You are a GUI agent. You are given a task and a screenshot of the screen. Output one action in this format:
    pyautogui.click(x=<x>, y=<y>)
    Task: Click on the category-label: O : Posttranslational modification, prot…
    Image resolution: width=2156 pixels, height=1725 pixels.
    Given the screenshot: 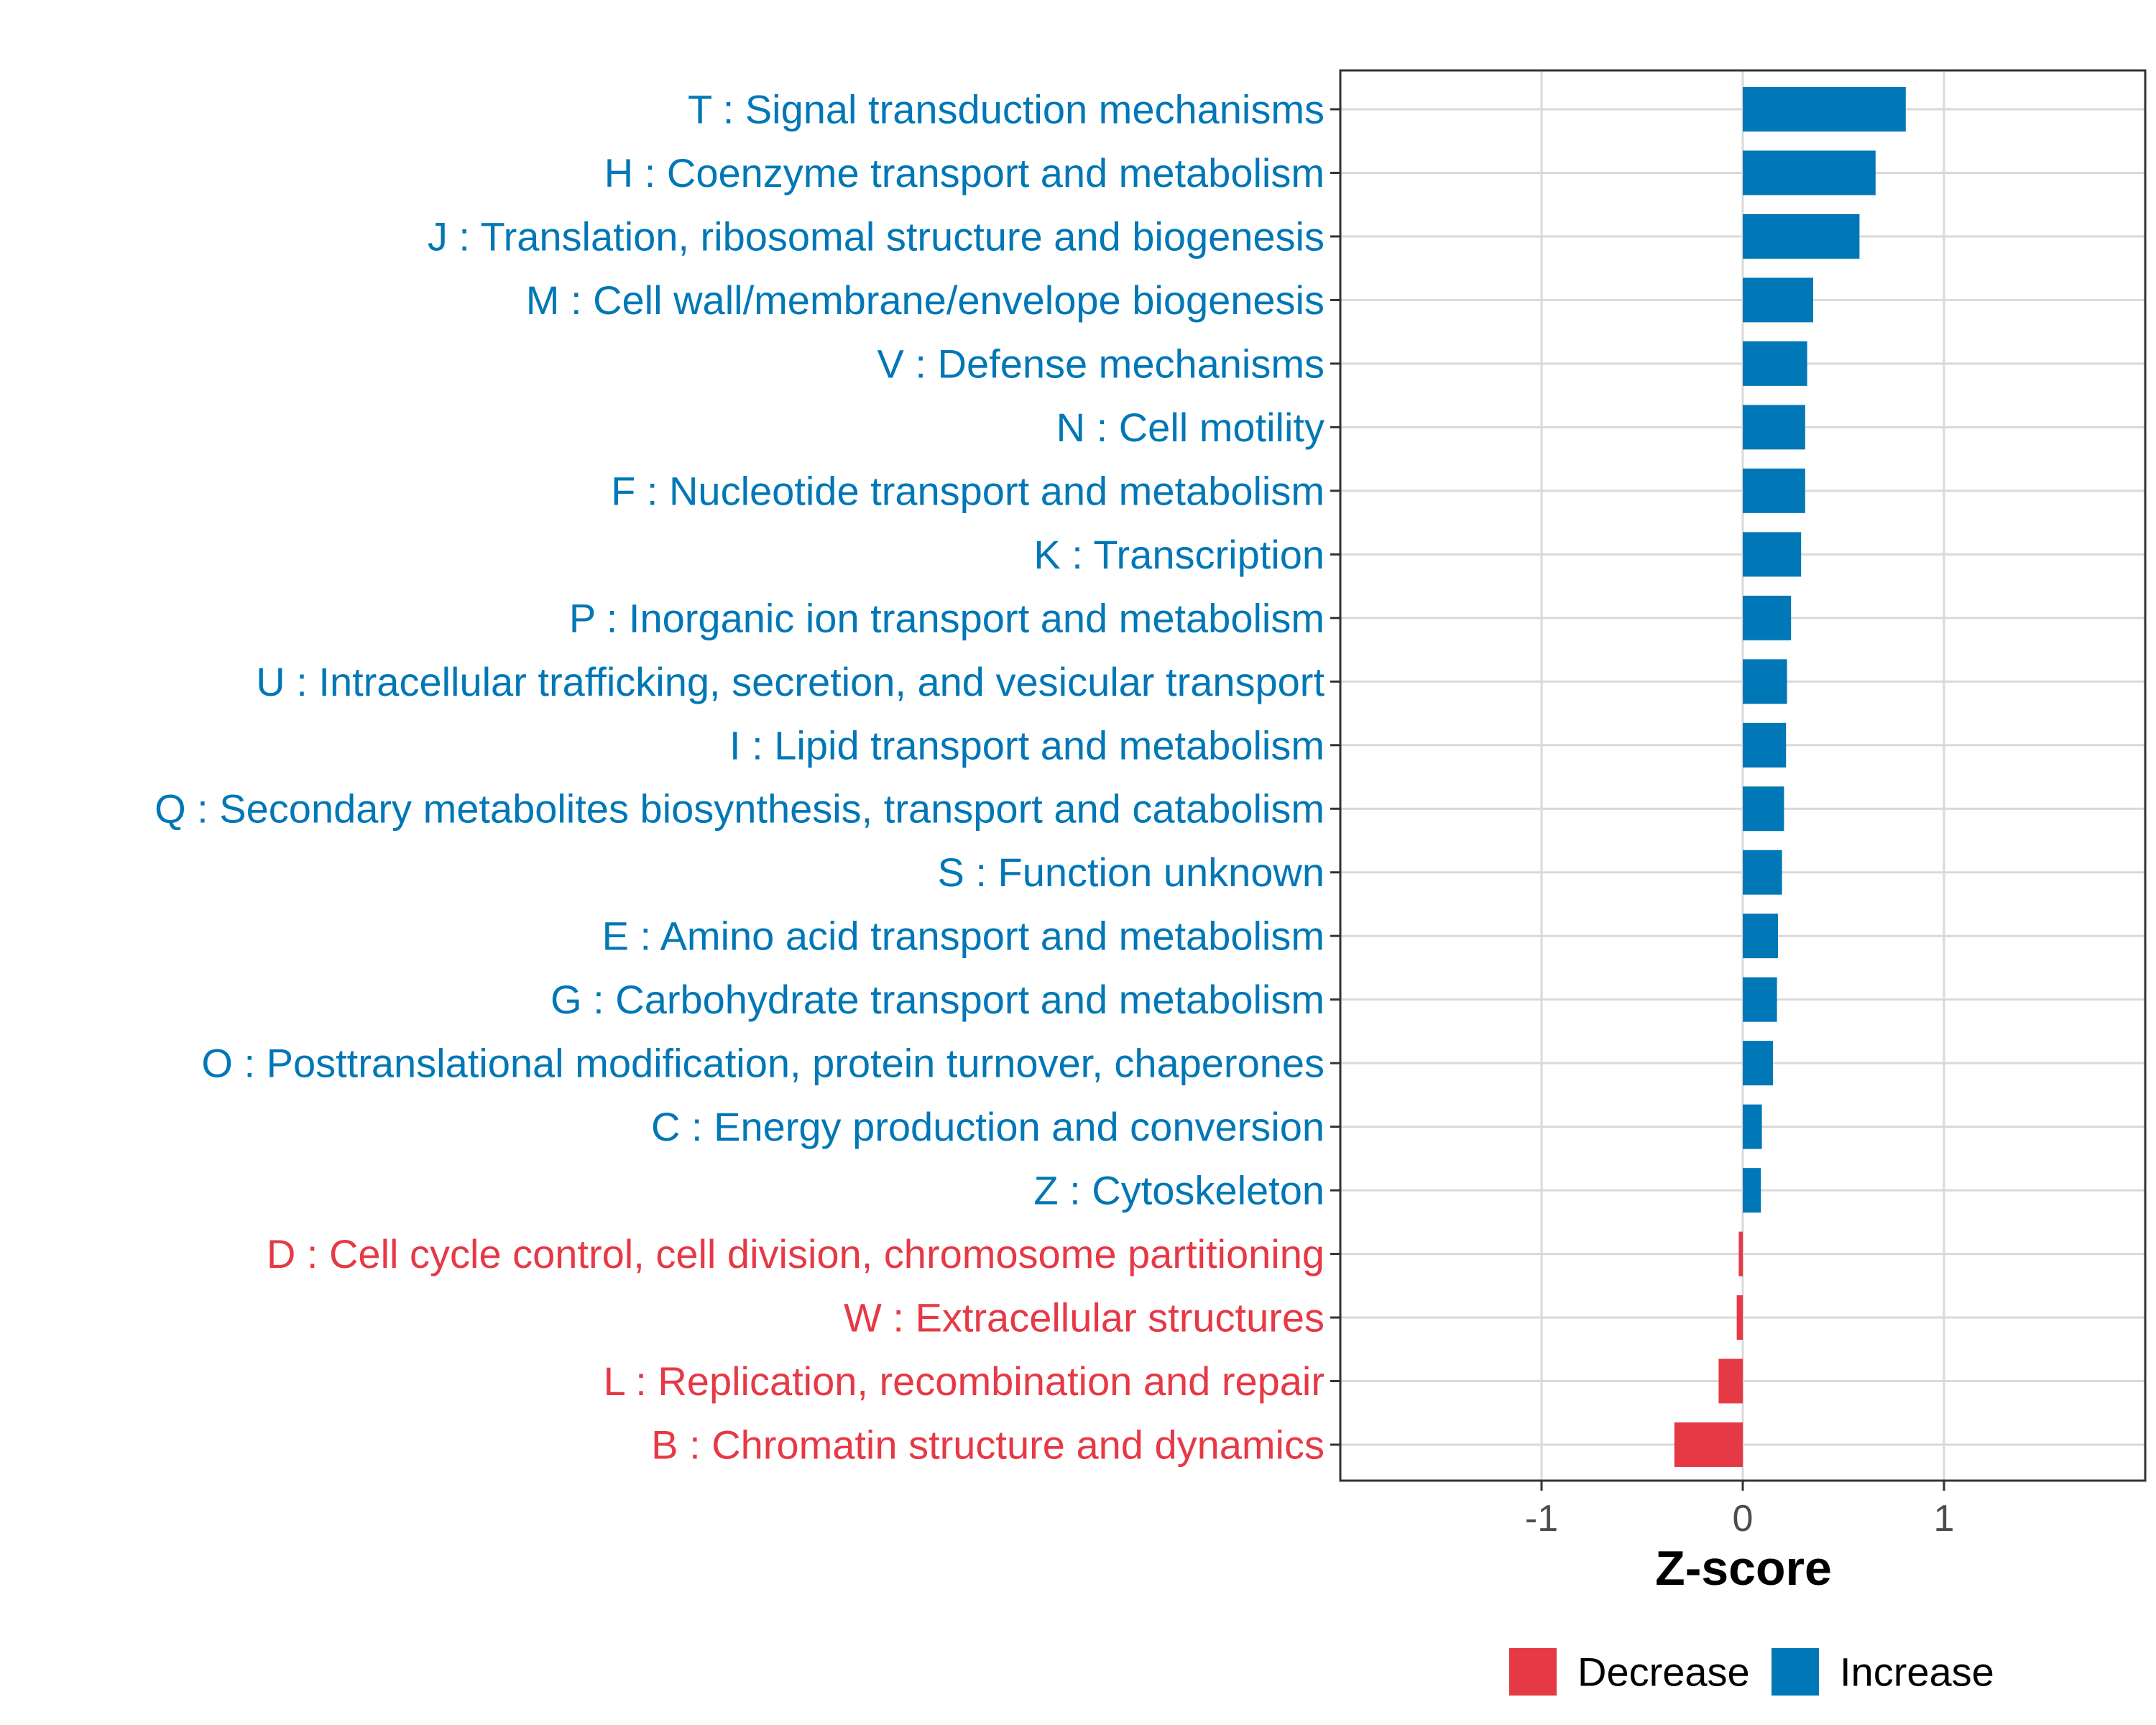 What is the action you would take?
    pyautogui.click(x=763, y=1063)
    